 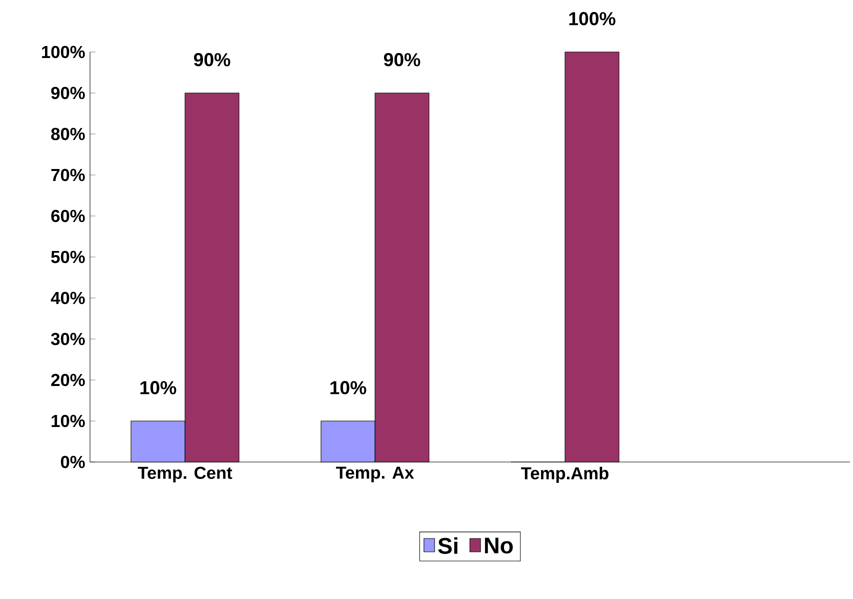 What do you see at coordinates (68, 134) in the screenshot?
I see `y-tick-label: 80%` at bounding box center [68, 134].